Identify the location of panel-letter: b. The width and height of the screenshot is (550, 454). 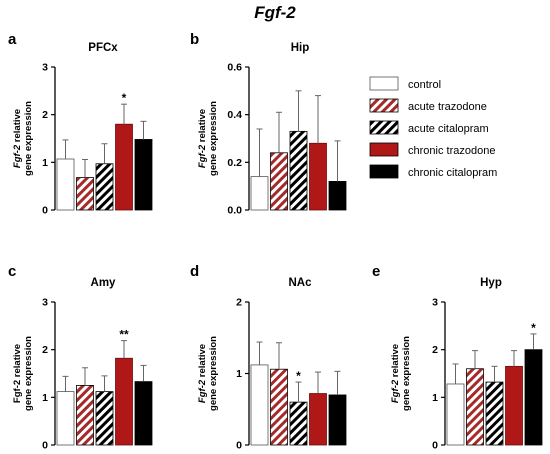
(194, 39).